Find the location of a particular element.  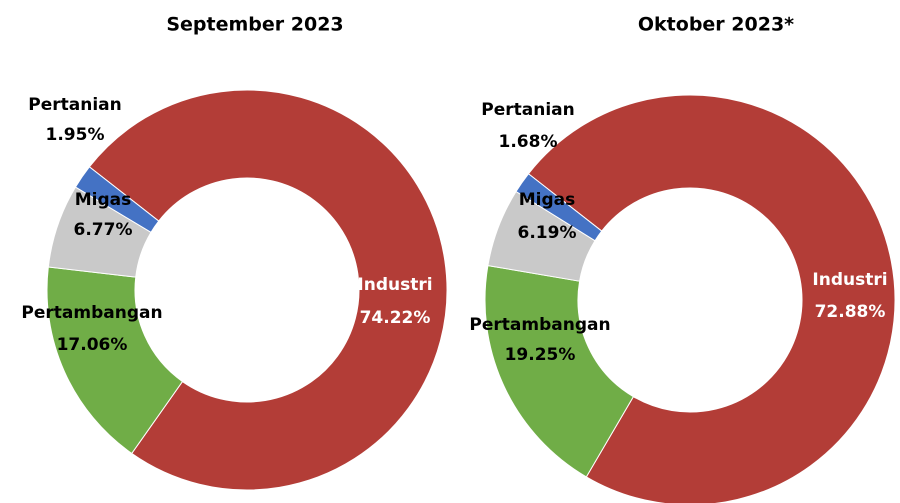

slice-value: 19.25% is located at coordinates (540, 355).